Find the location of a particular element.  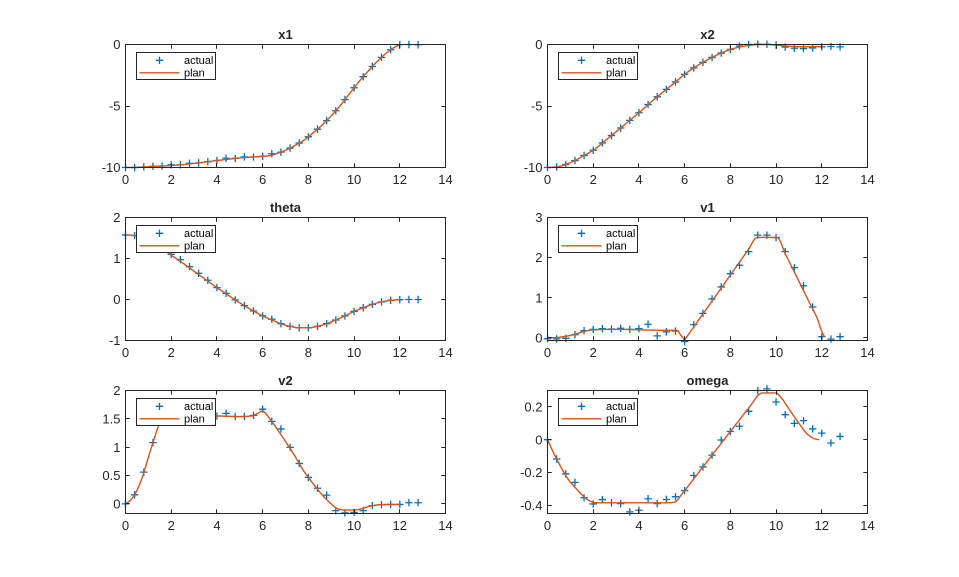

svg-text: 0.5 is located at coordinates (111, 475).